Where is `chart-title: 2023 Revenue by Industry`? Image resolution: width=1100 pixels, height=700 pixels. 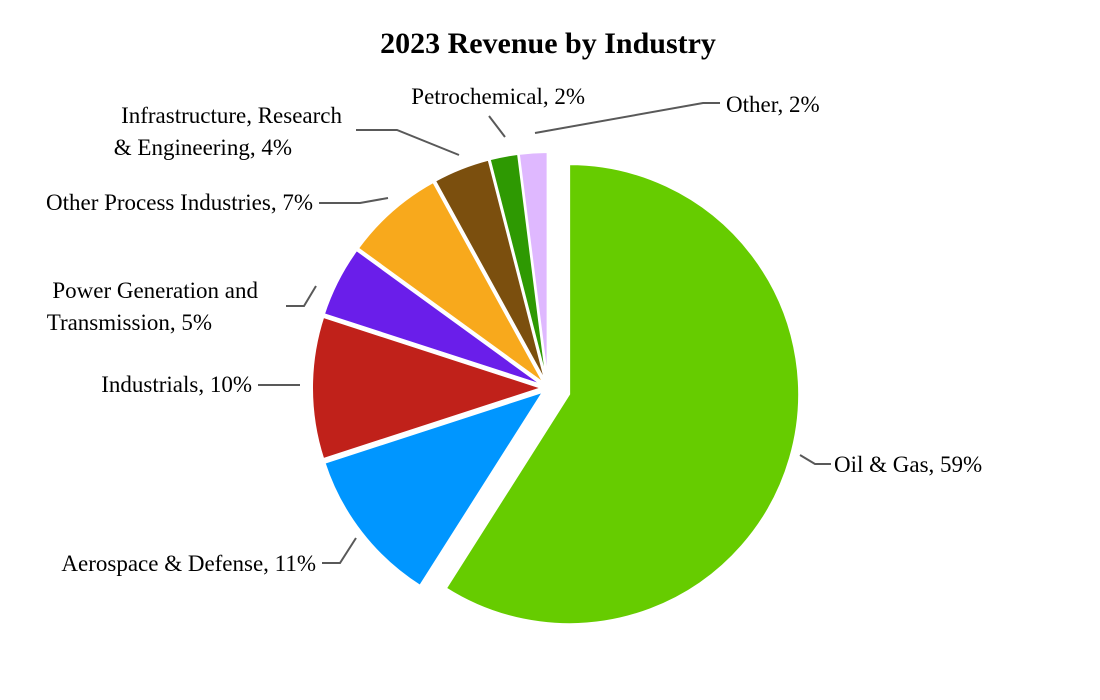 chart-title: 2023 Revenue by Industry is located at coordinates (548, 43).